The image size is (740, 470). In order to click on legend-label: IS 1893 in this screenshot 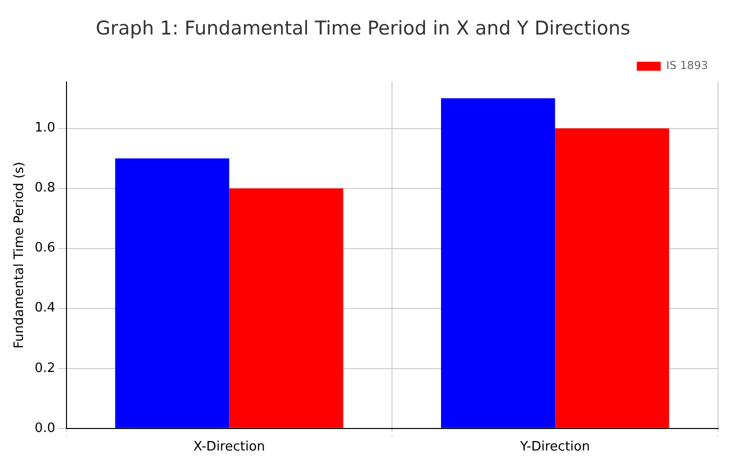, I will do `click(687, 65)`.